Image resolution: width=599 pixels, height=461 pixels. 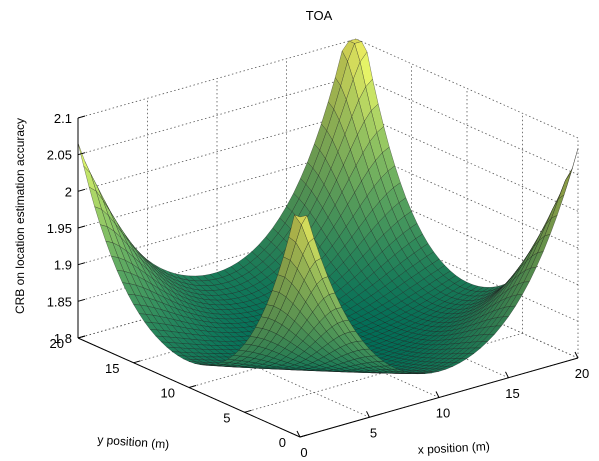 What do you see at coordinates (59, 155) in the screenshot?
I see `z-tick-label: 2.05` at bounding box center [59, 155].